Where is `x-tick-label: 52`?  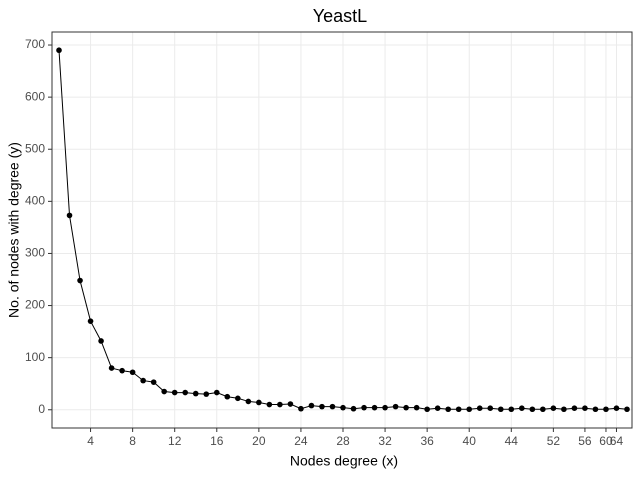
x-tick-label: 52 is located at coordinates (554, 441).